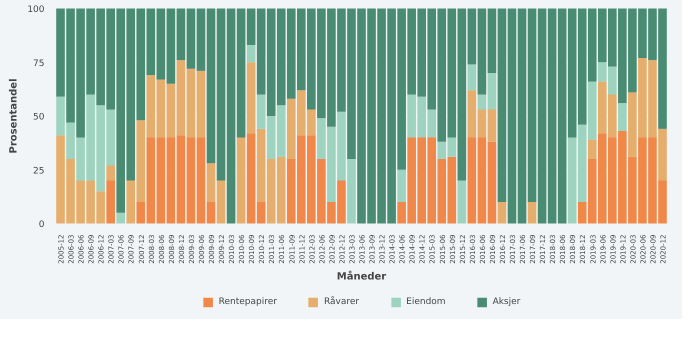 The width and height of the screenshot is (689, 337). I want to click on x-axis-title: Måneder, so click(361, 276).